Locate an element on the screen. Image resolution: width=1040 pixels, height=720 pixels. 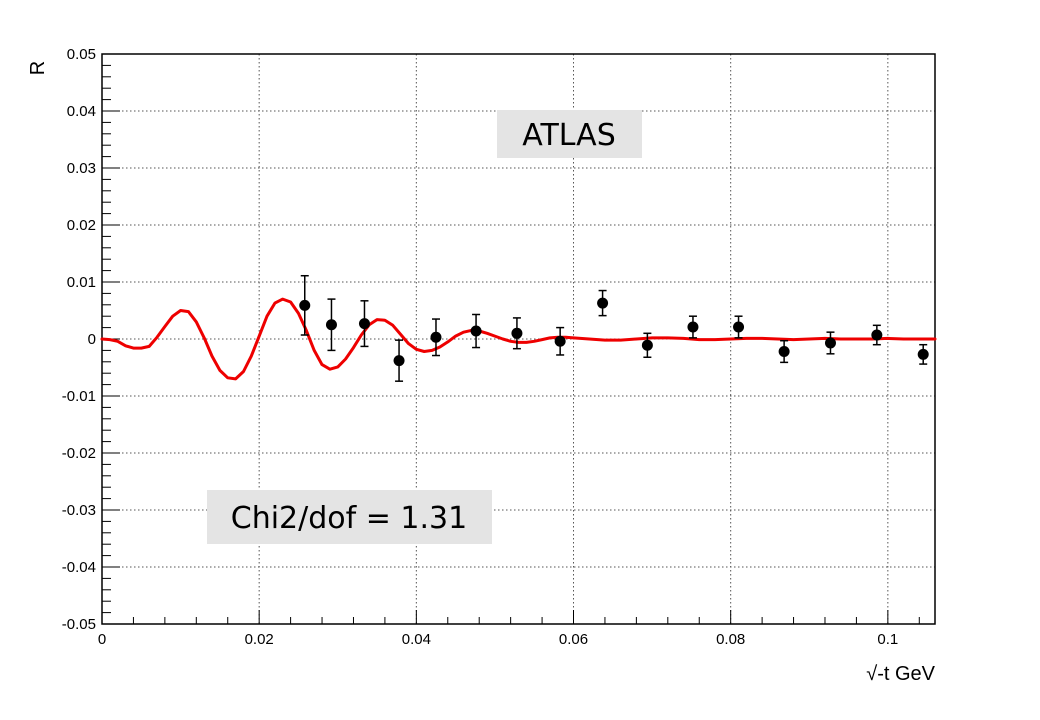
y-tick-label: -0.01 is located at coordinates (79, 396).